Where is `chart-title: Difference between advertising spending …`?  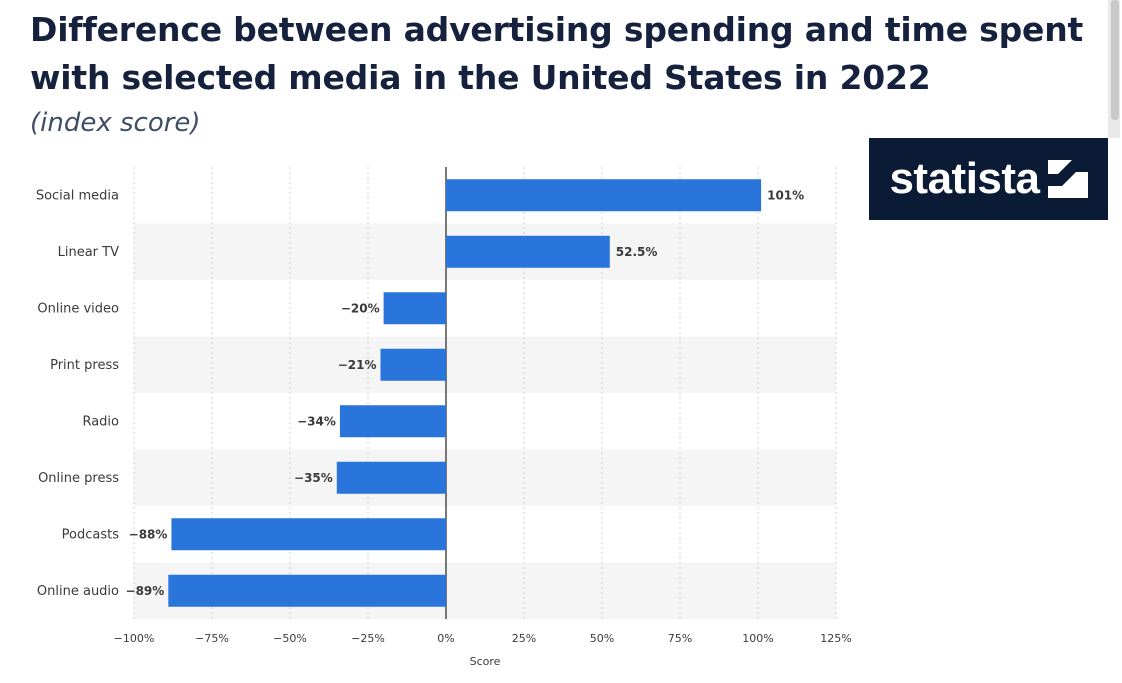
chart-title: Difference between advertising spending … is located at coordinates (557, 53).